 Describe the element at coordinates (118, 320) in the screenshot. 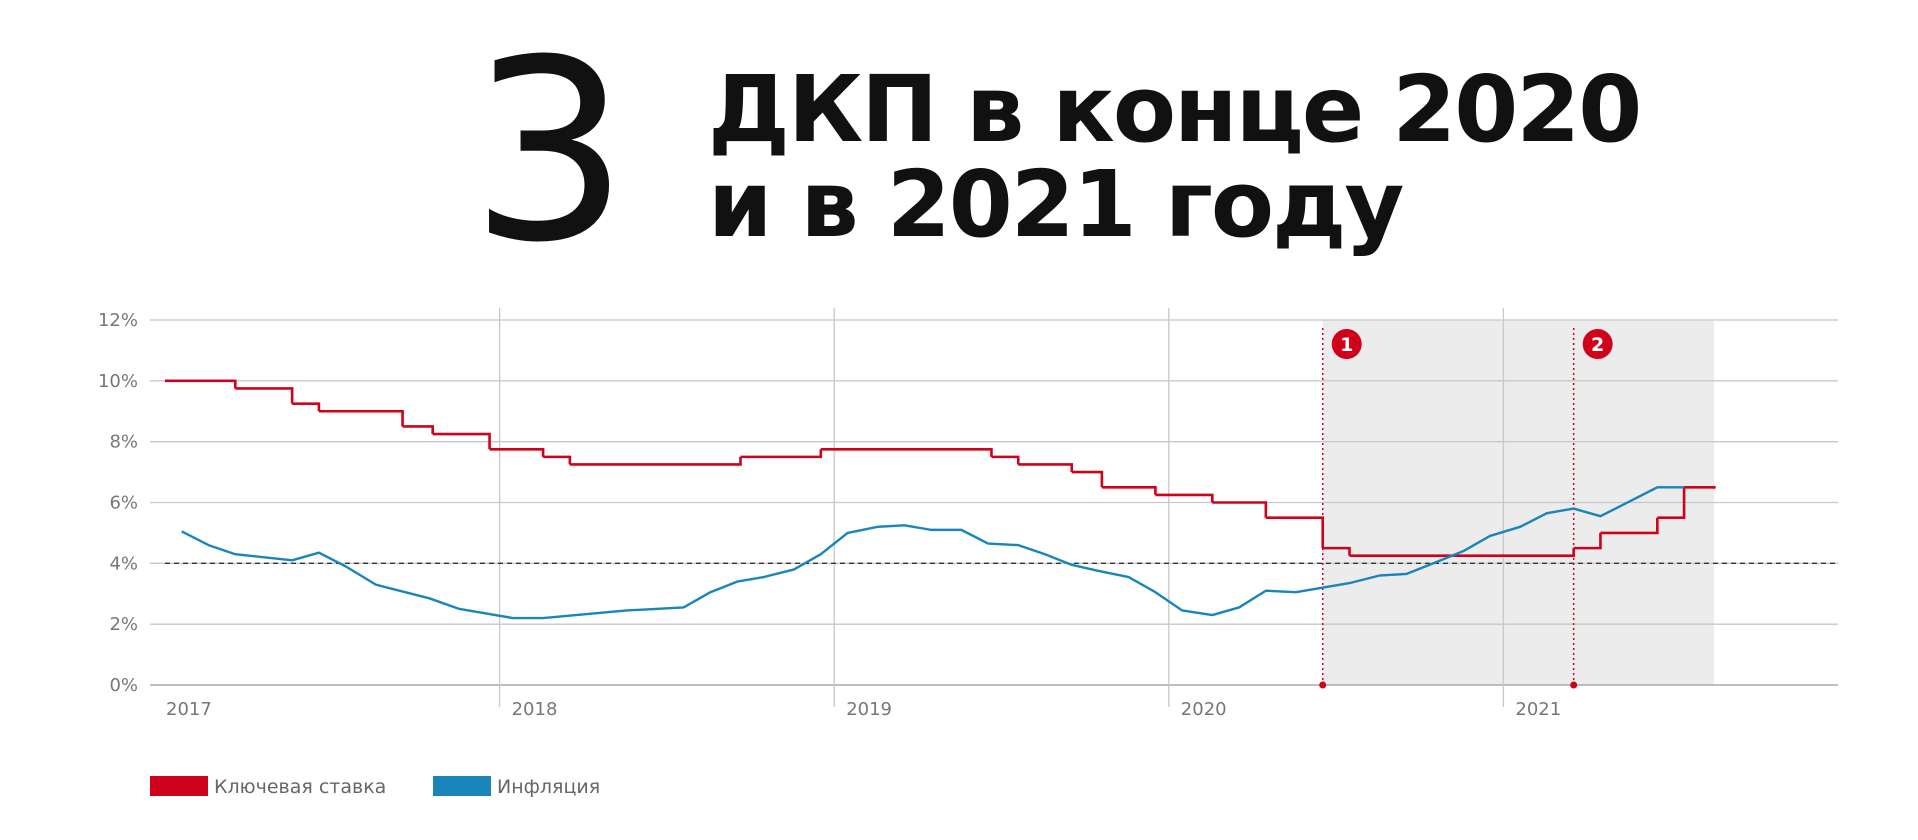

I see `y-tick-label: 12%` at that location.